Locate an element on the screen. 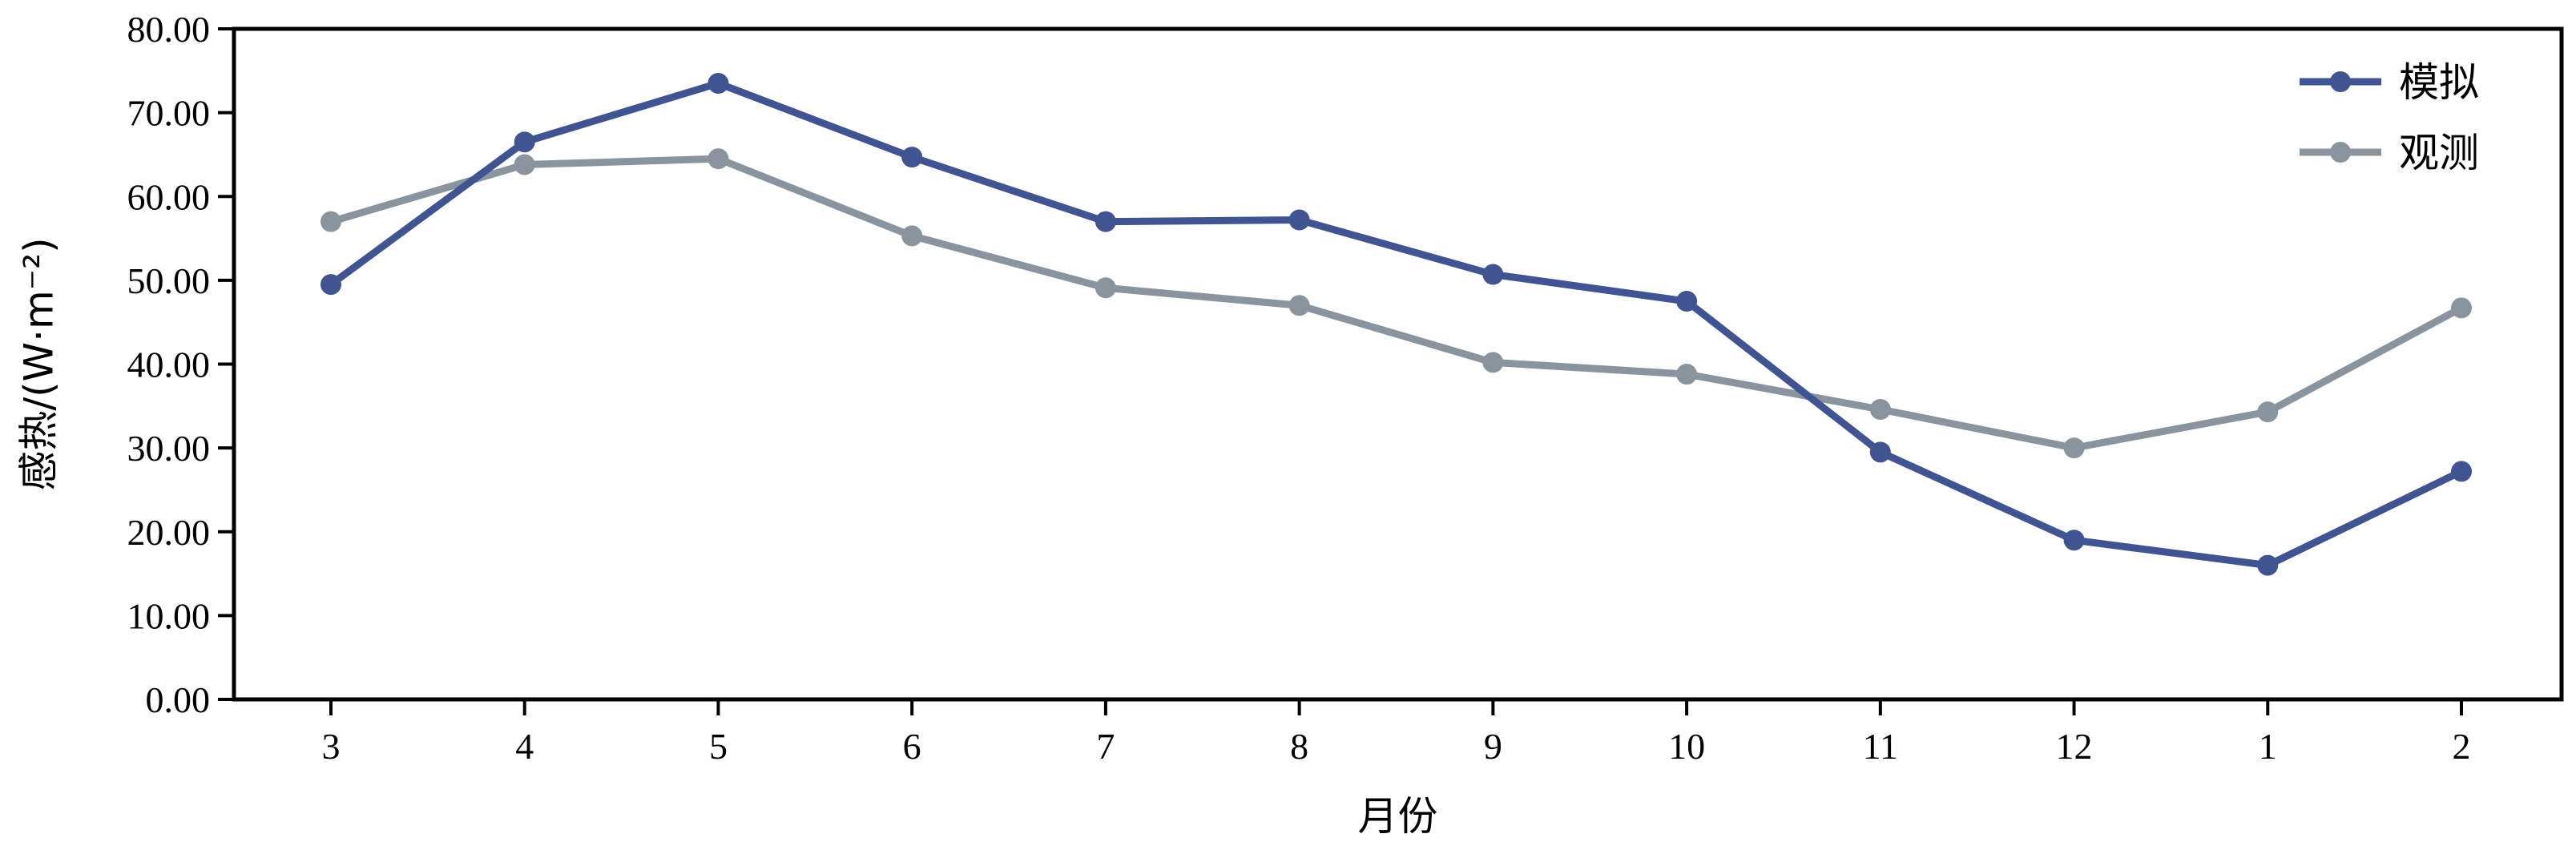 The width and height of the screenshot is (2576, 846). y-axis-title: 感热/(W·m⁻²) is located at coordinates (39, 364).